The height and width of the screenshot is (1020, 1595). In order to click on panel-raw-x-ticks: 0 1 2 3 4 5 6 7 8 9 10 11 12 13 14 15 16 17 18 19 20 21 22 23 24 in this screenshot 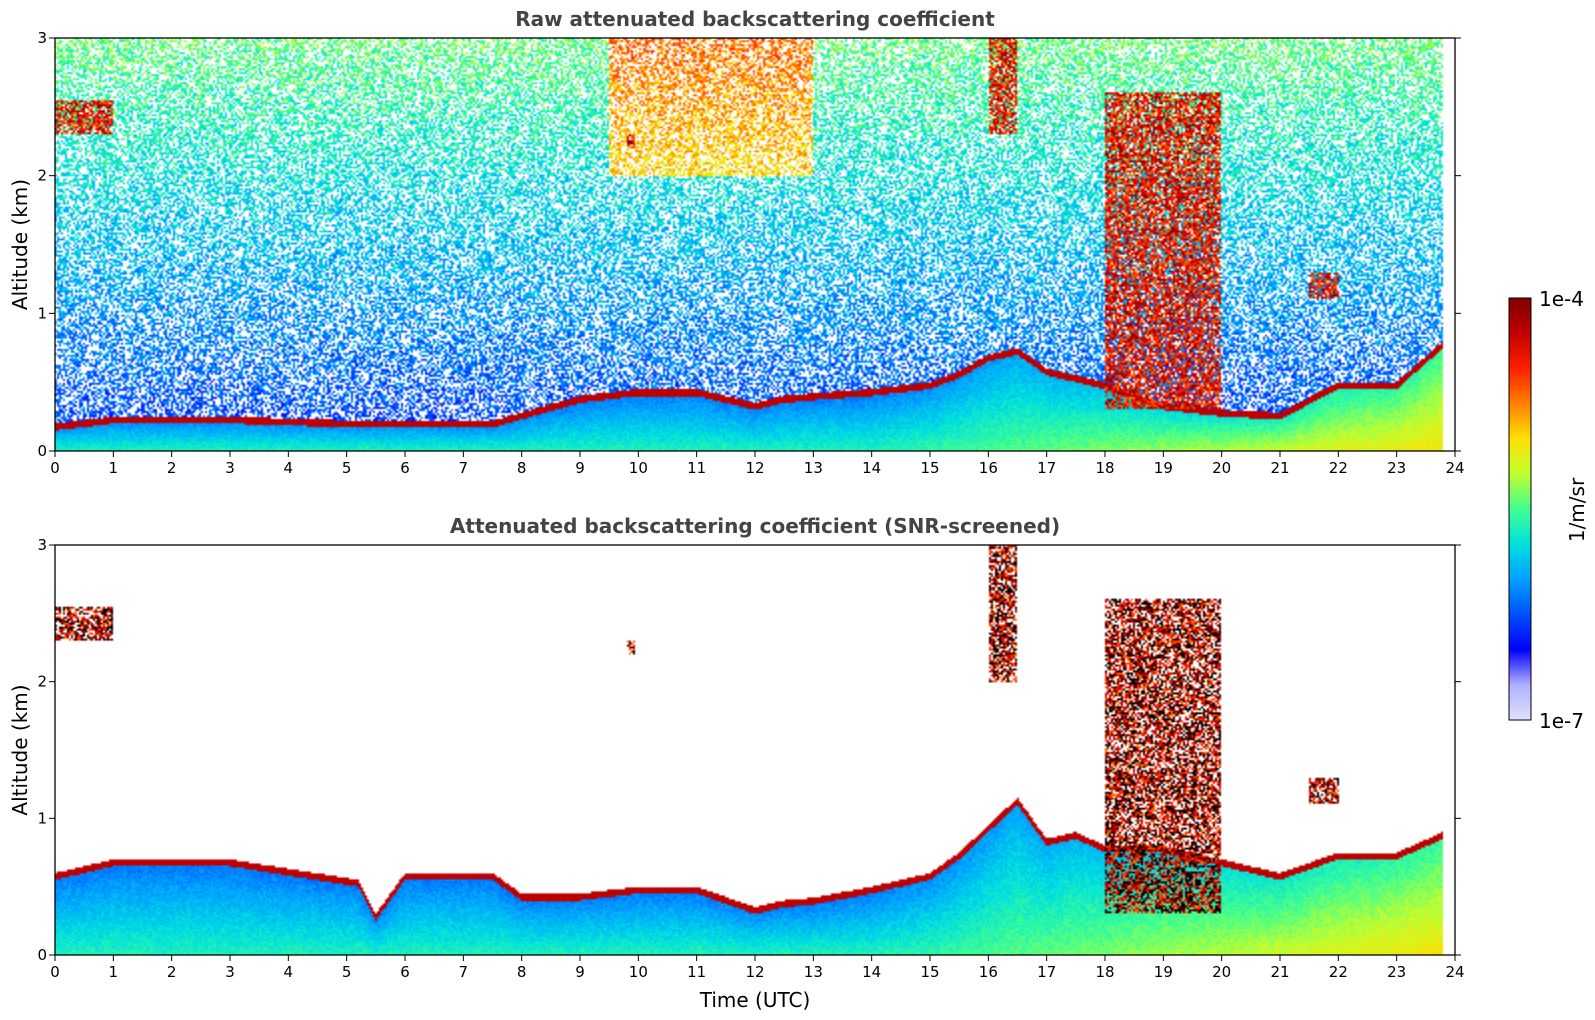, I will do `click(757, 464)`.